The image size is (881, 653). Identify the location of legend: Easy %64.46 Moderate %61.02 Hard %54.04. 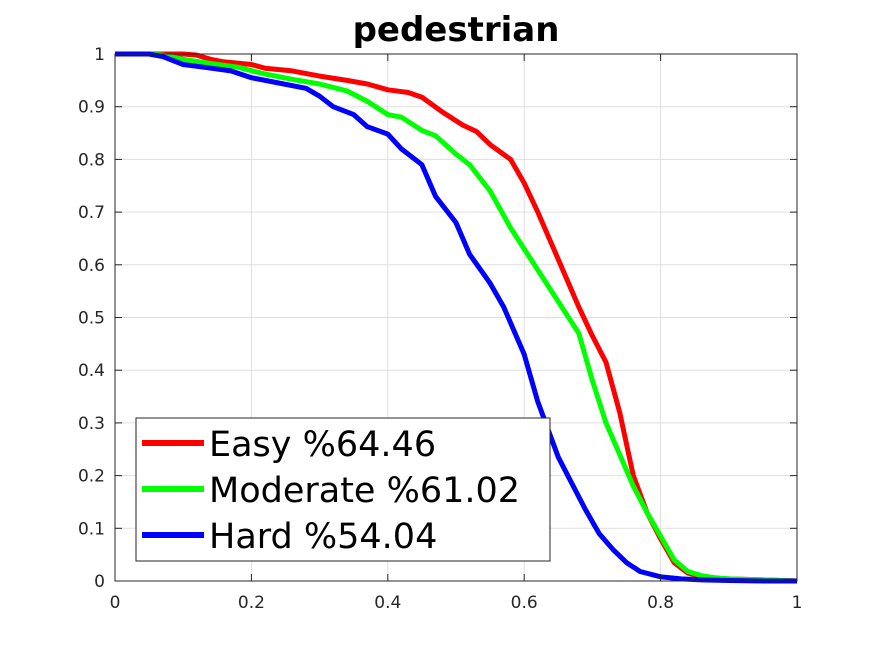
(343, 489).